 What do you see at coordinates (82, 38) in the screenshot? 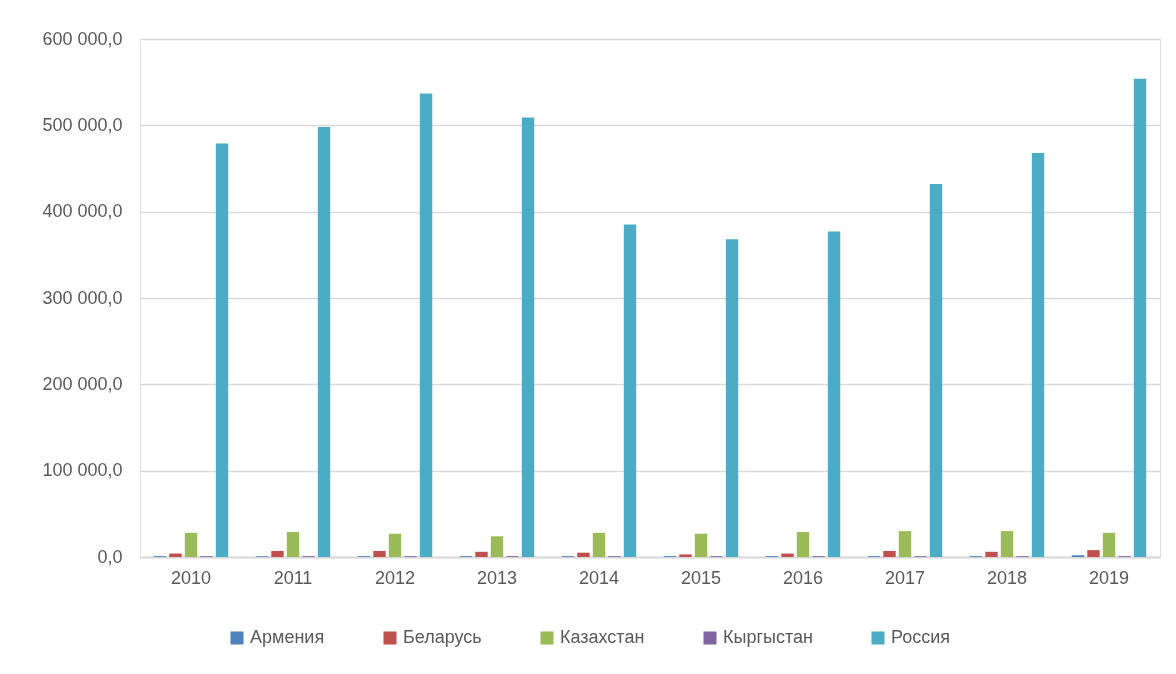
I see `y-tick-label: 600 000,0` at bounding box center [82, 38].